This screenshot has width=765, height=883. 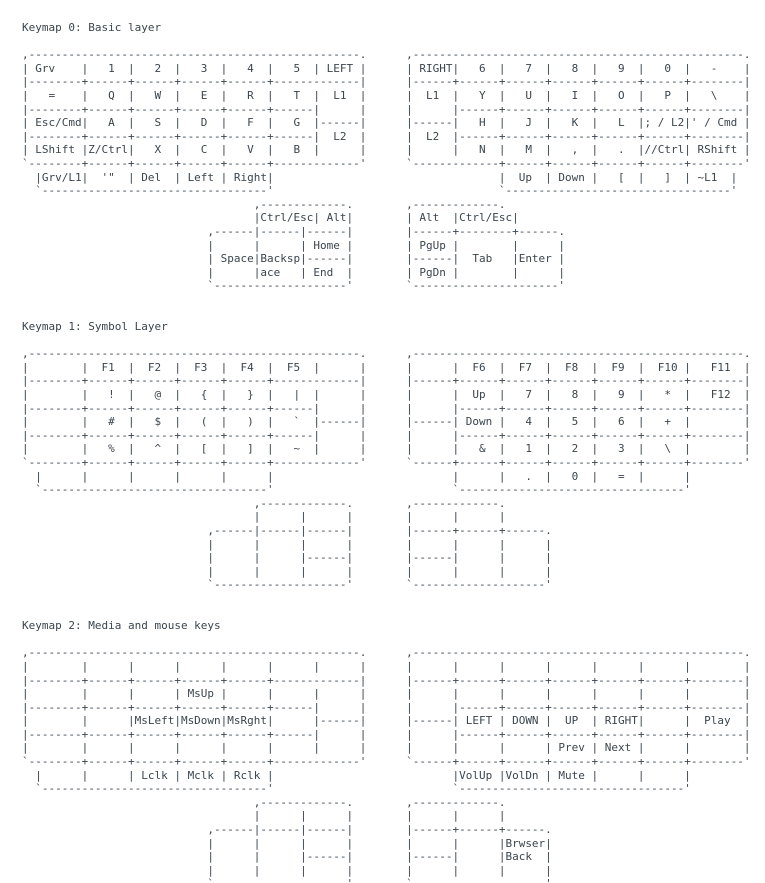 I want to click on keymap-1-title: Keymap 1: Symbol Layer, so click(x=95, y=327).